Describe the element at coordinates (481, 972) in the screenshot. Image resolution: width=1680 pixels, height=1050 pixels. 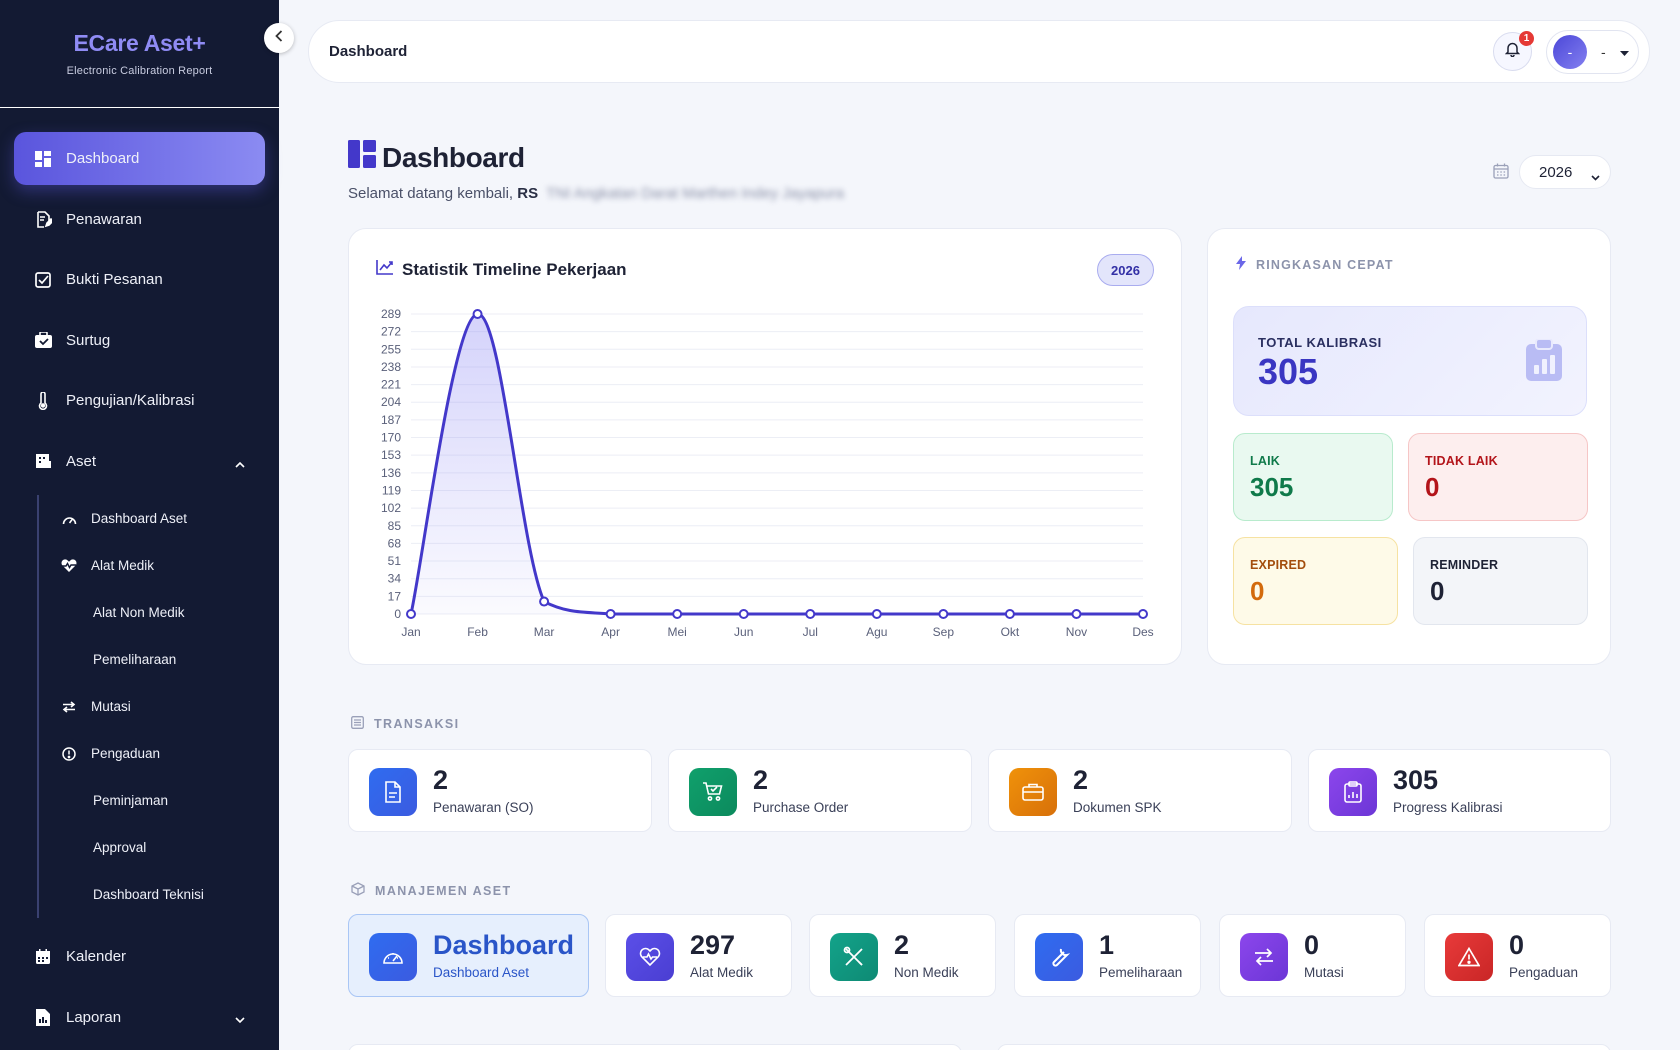
I see `stat-label: Dashboard Aset` at that location.